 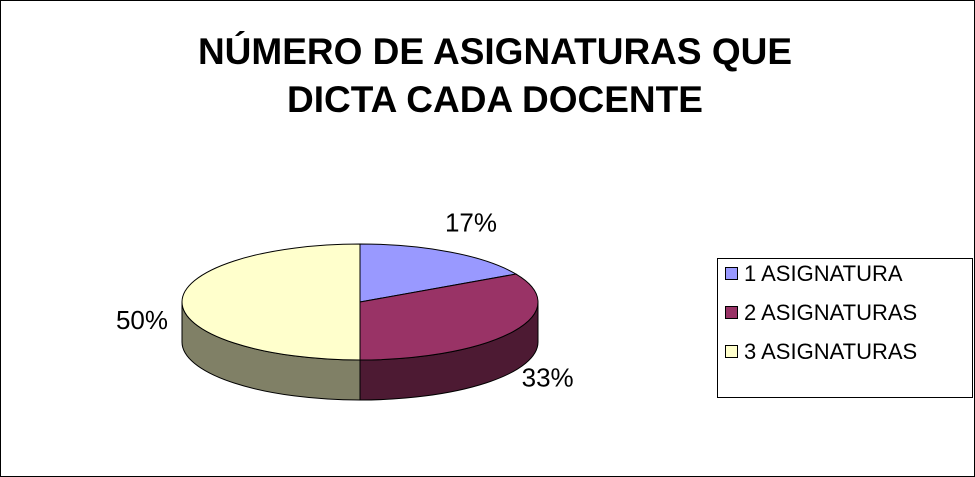 What do you see at coordinates (830, 312) in the screenshot?
I see `legend-label: 2 ASIGNATURAS` at bounding box center [830, 312].